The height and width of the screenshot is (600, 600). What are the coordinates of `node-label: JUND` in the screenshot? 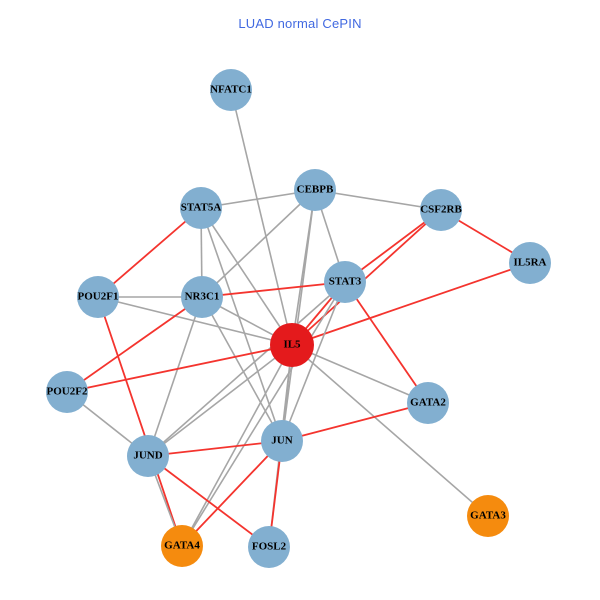 It's located at (147, 456).